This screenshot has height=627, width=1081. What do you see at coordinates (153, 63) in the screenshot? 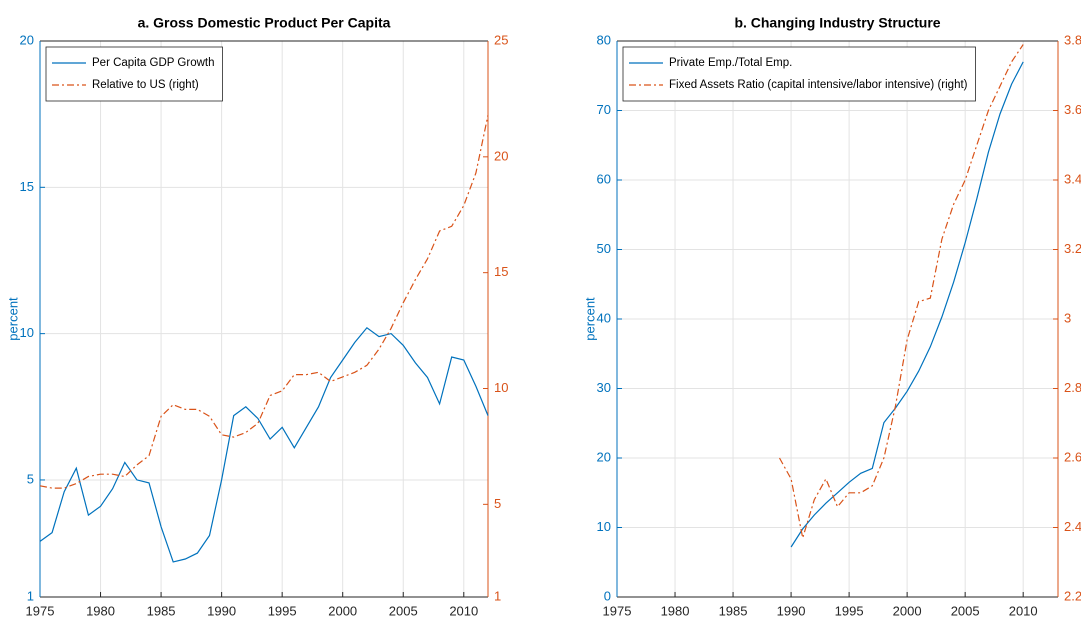
I see `legend-label: Per Capita GDP Growth` at bounding box center [153, 63].